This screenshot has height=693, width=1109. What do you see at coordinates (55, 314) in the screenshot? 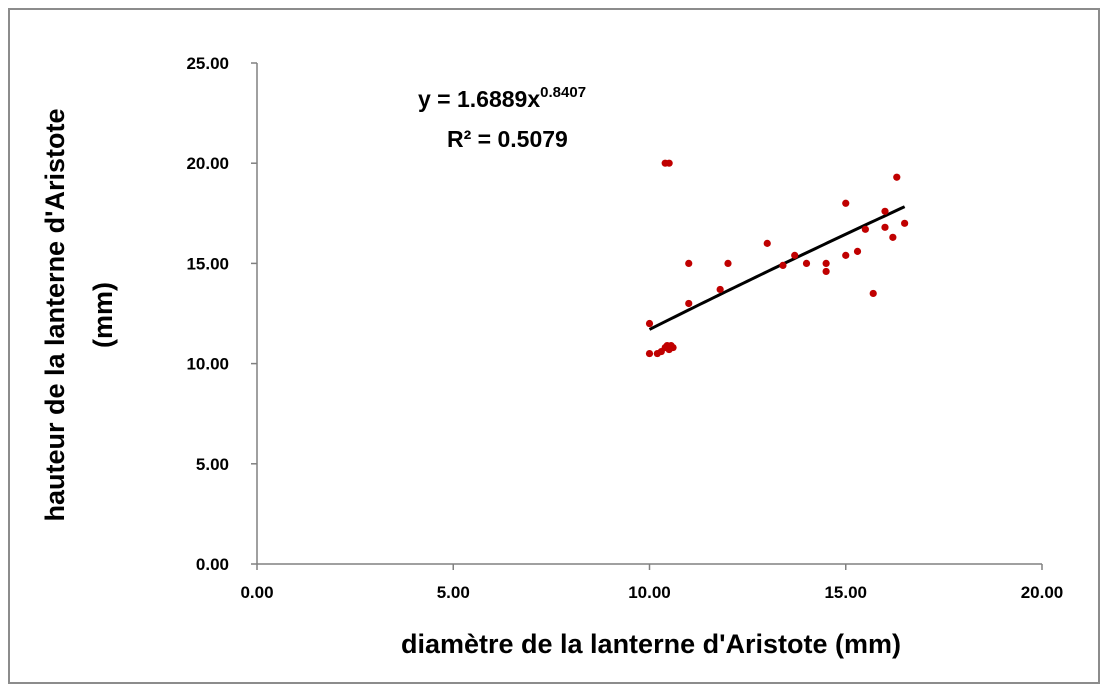
I see `y-axis-title-line-1: hauteur de la lanterne d'Aristote` at bounding box center [55, 314].